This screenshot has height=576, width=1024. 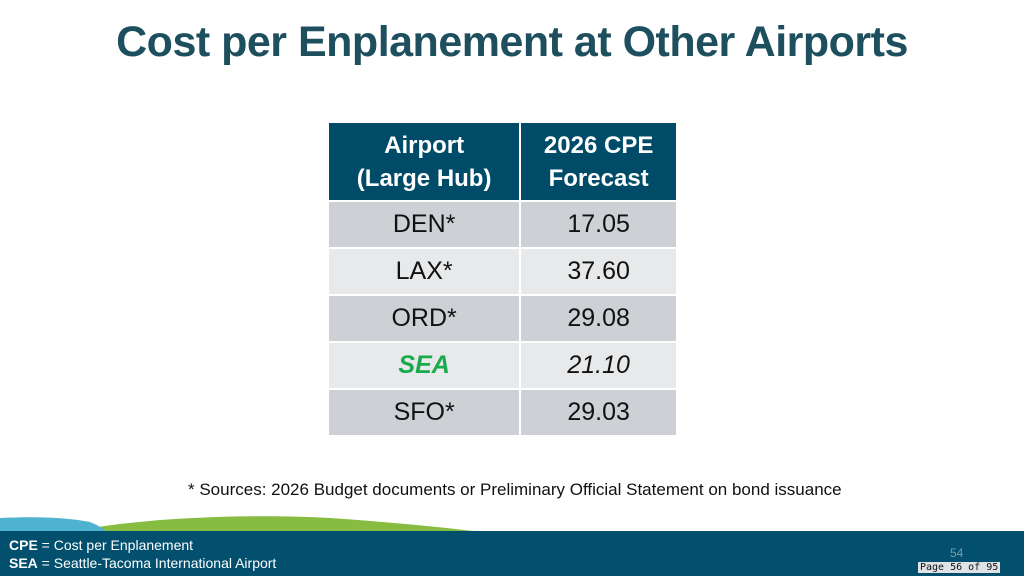 I want to click on table-row: DEN* 17.05, so click(x=502, y=224).